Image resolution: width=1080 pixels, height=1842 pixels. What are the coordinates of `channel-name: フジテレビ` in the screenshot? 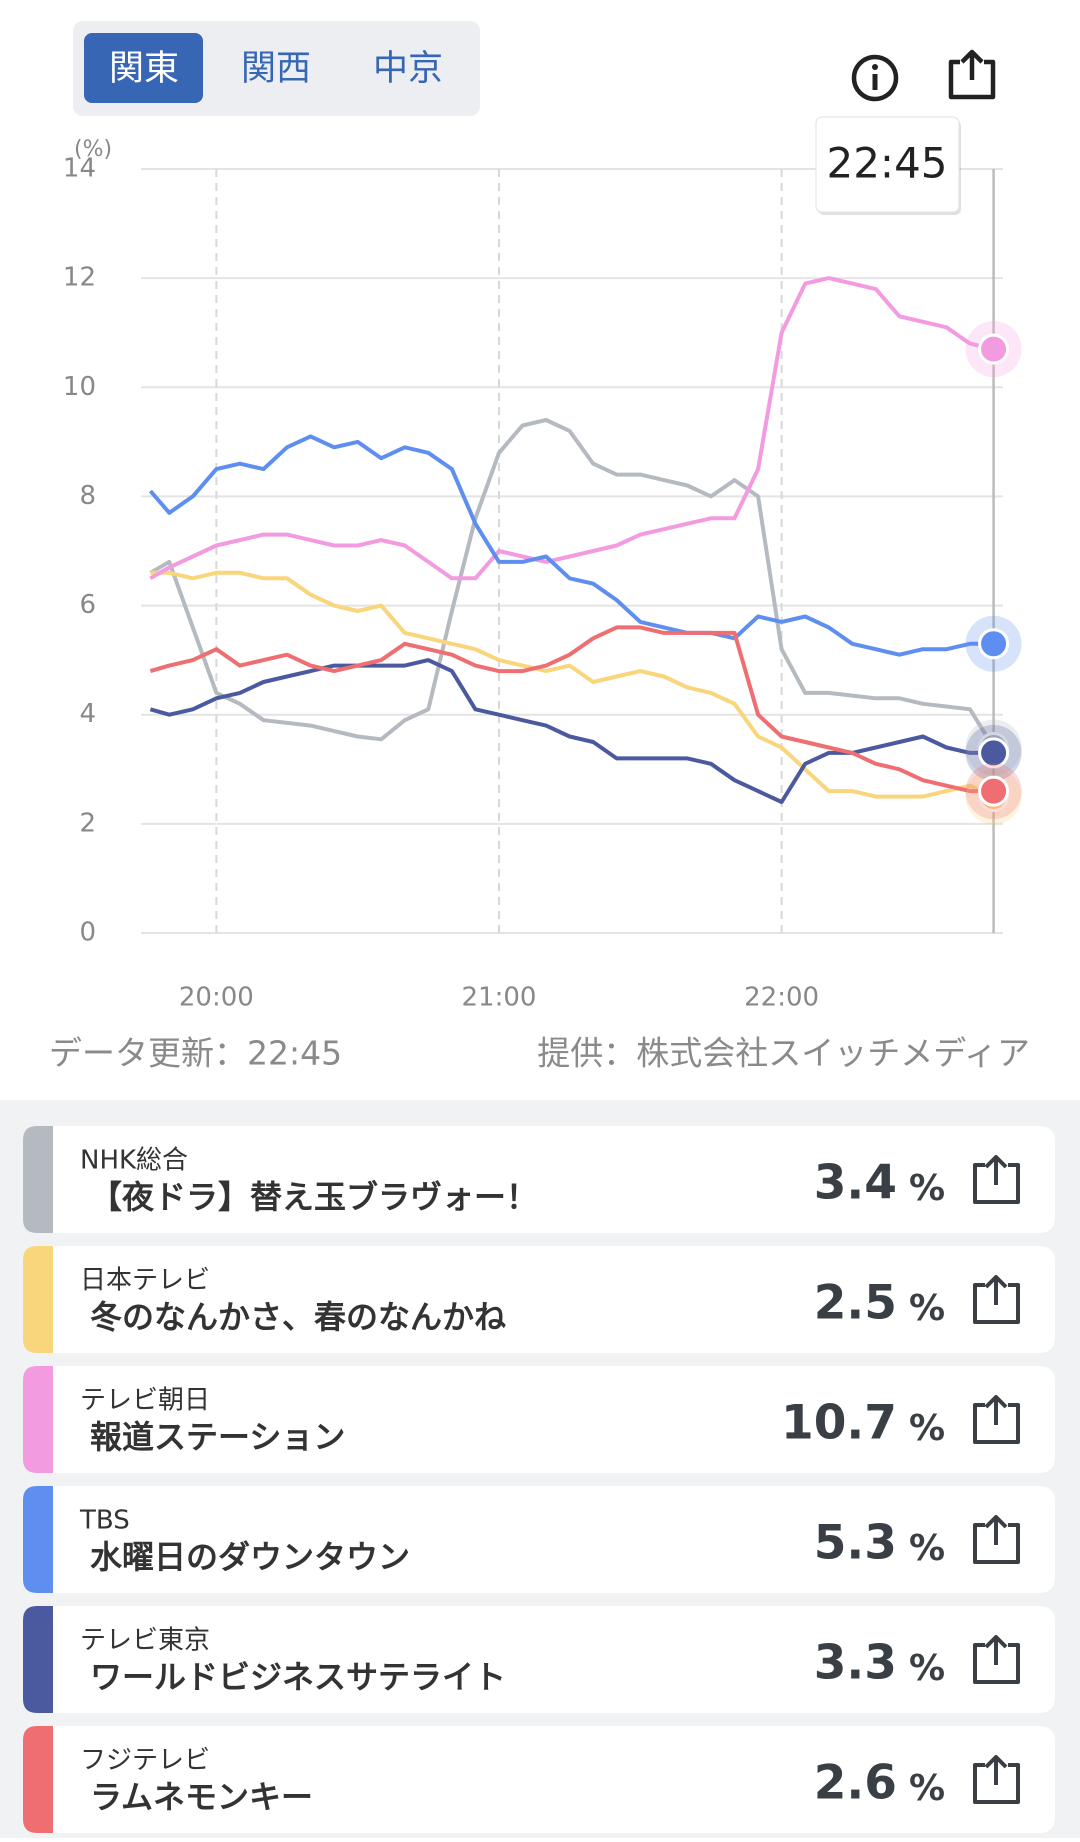 It's located at (145, 1761).